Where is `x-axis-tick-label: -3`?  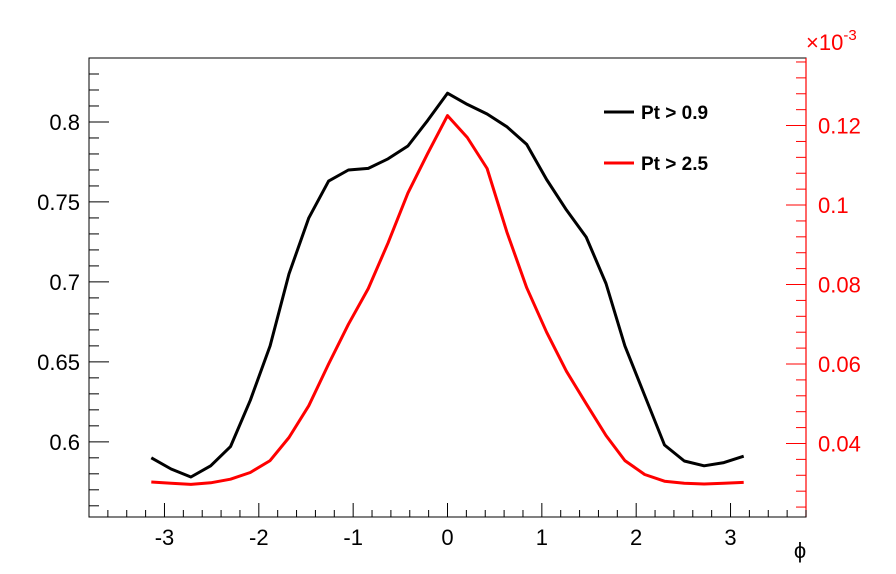 x-axis-tick-label: -3 is located at coordinates (165, 537).